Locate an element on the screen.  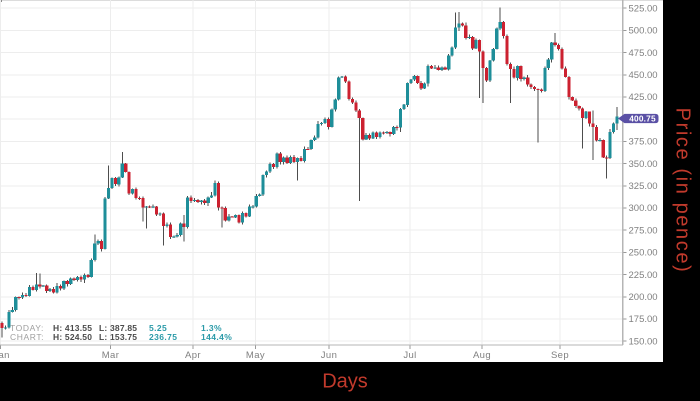
svg-text: TODAY: is located at coordinates (27, 328).